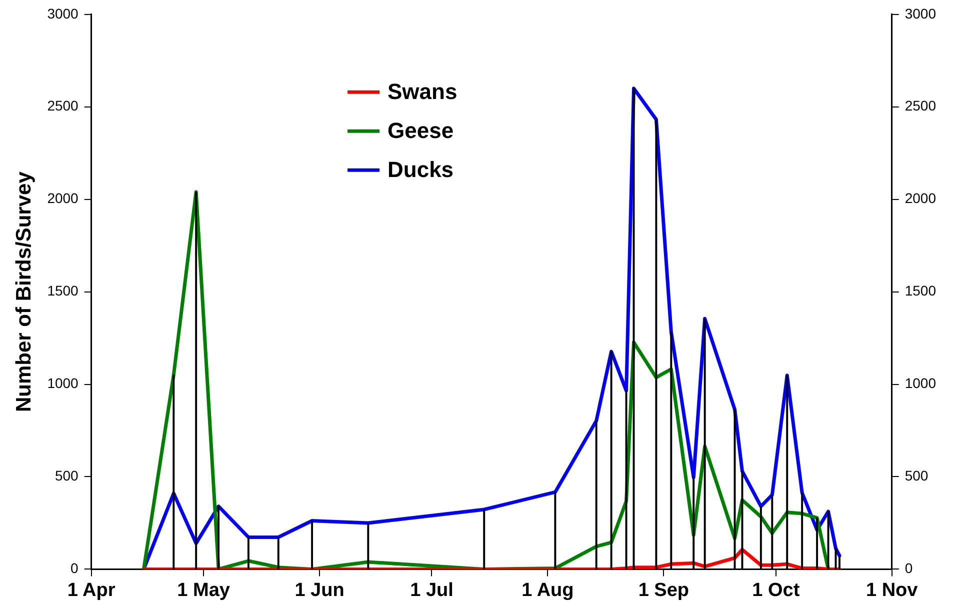  Describe the element at coordinates (203, 590) in the screenshot. I see `x-tick-label: 1 May` at that location.